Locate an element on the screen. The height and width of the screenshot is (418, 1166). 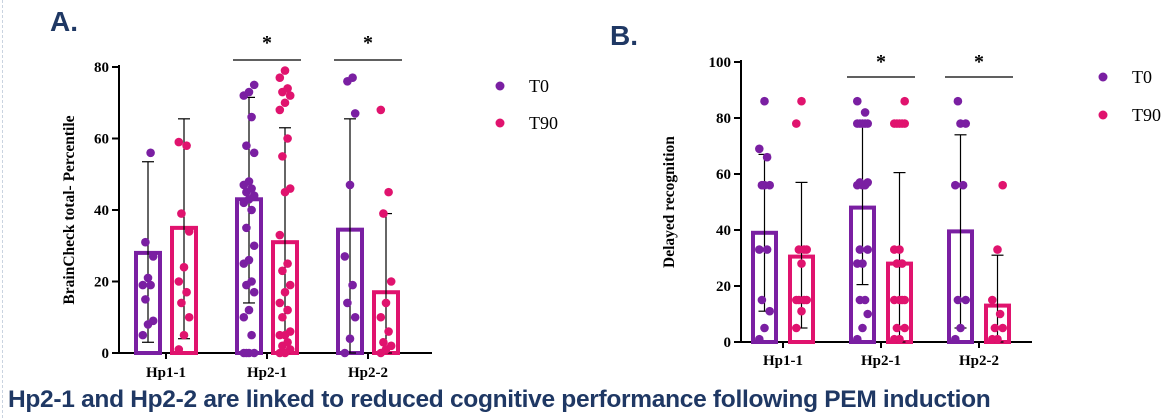
y-tick-label: 60 is located at coordinates (723, 175).